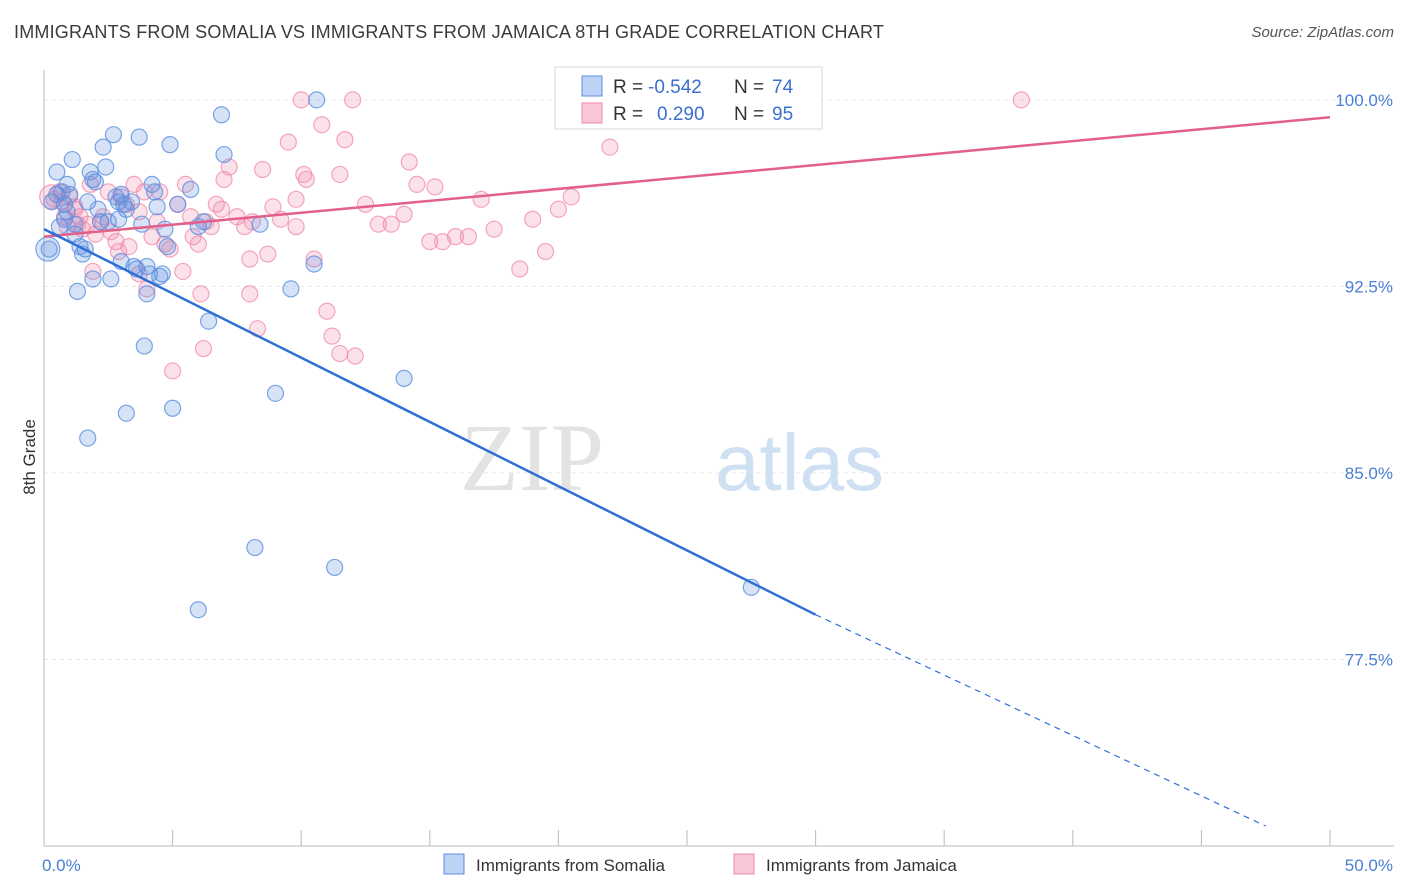 Image resolution: width=1406 pixels, height=892 pixels. Describe the element at coordinates (749, 87) in the screenshot. I see `somalia-n-label: N =` at that location.